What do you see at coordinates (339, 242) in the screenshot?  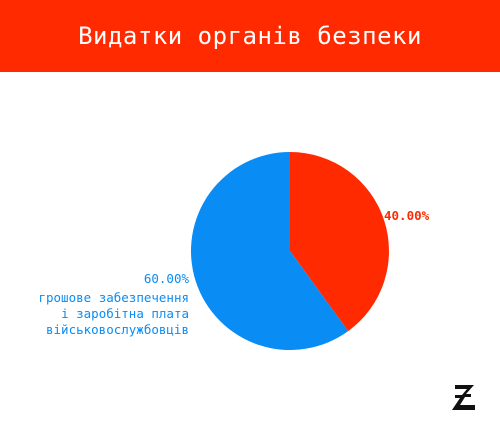 I see `pie-slice-security-other` at bounding box center [339, 242].